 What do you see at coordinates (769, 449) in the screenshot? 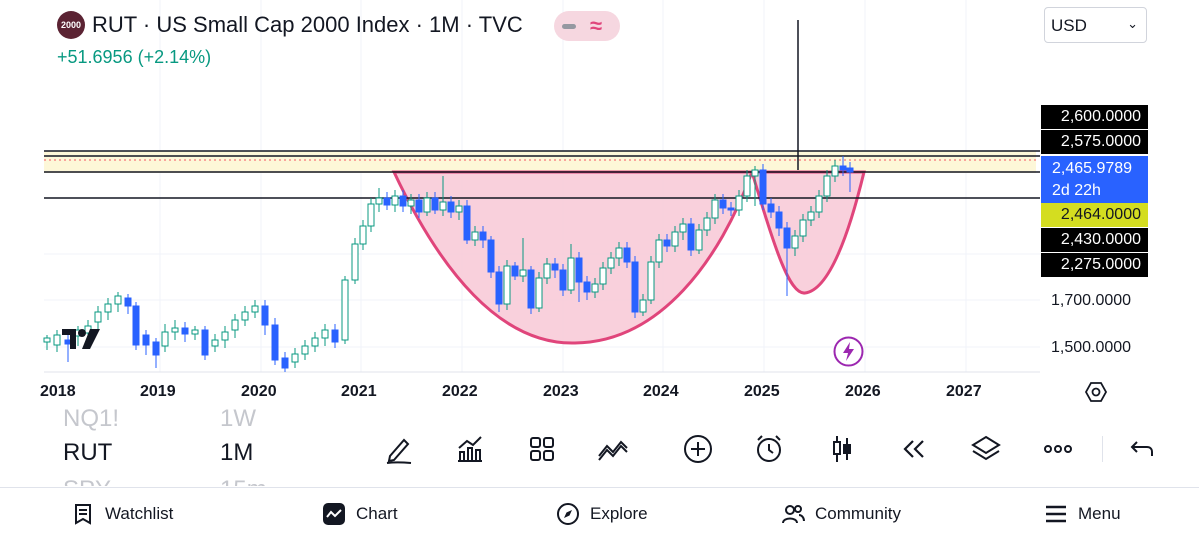
I see `alert-button` at bounding box center [769, 449].